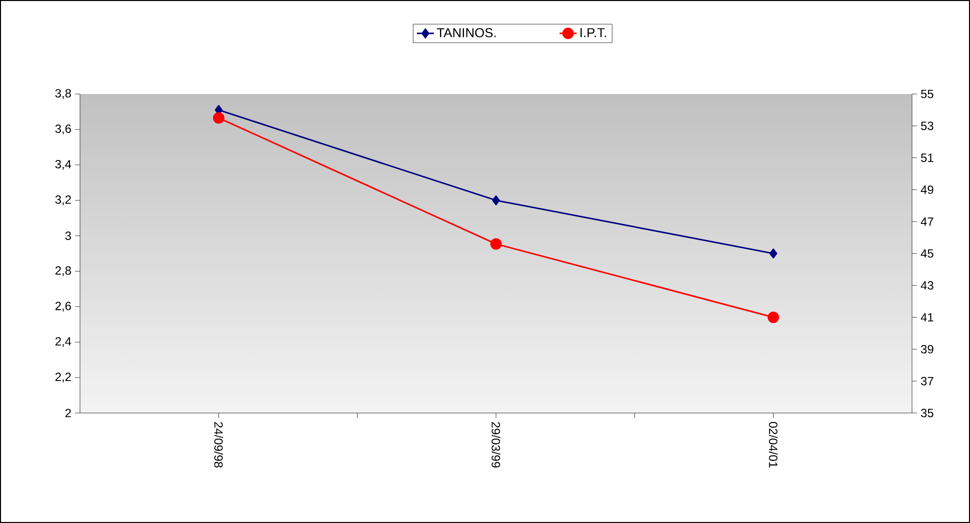  I want to click on x-tick-label: 29/03/99, so click(496, 445).